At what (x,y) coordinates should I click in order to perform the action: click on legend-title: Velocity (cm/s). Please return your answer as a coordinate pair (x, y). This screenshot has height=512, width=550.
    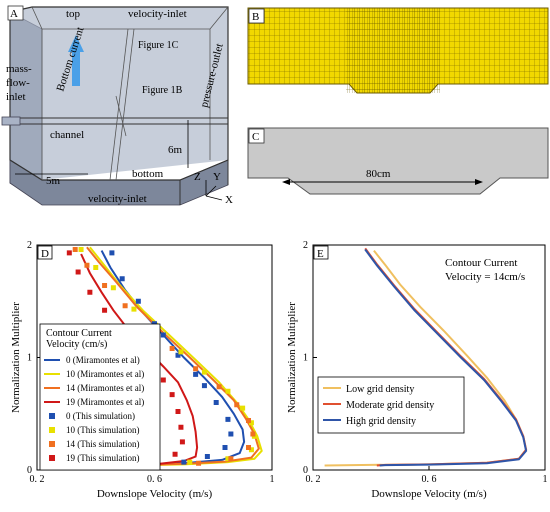
    Looking at the image, I should click on (76, 344).